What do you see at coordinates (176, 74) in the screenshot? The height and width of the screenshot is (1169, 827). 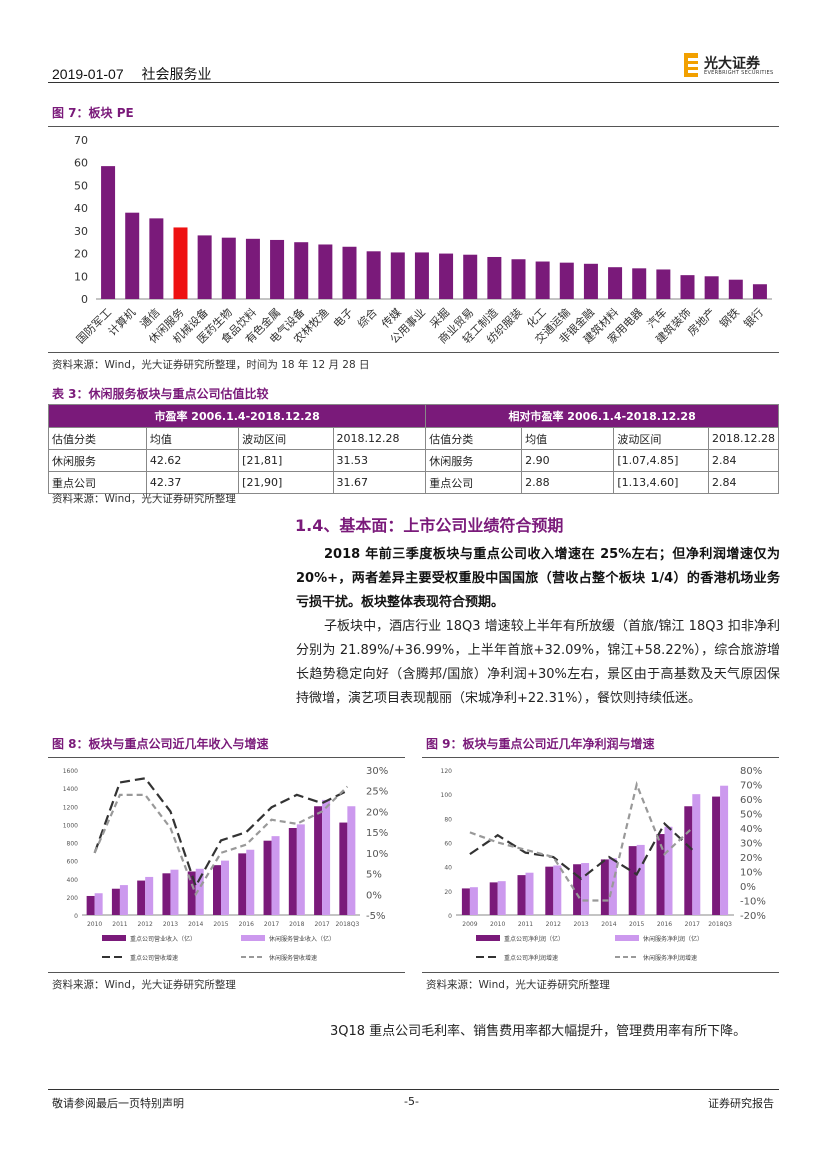 I see `sector-name: 社会服务业` at bounding box center [176, 74].